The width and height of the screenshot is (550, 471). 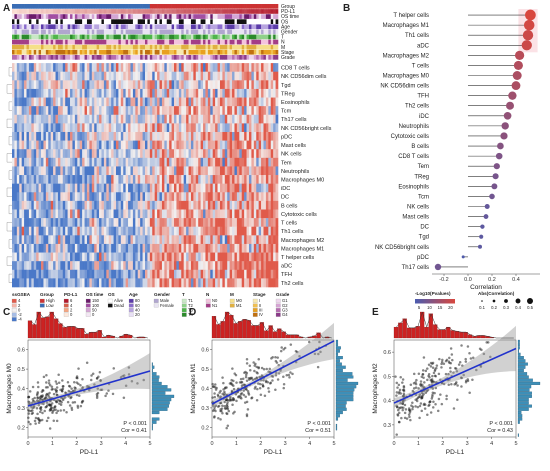 I want to click on legend-title: Gender, so click(x=162, y=294).